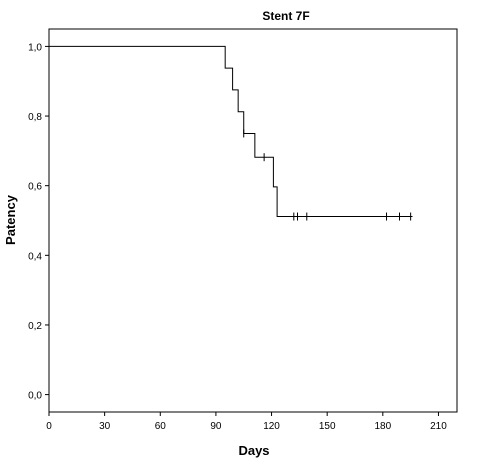 This screenshot has width=482, height=463. Describe the element at coordinates (35, 326) in the screenshot. I see `y-tick-label: 0,2` at that location.